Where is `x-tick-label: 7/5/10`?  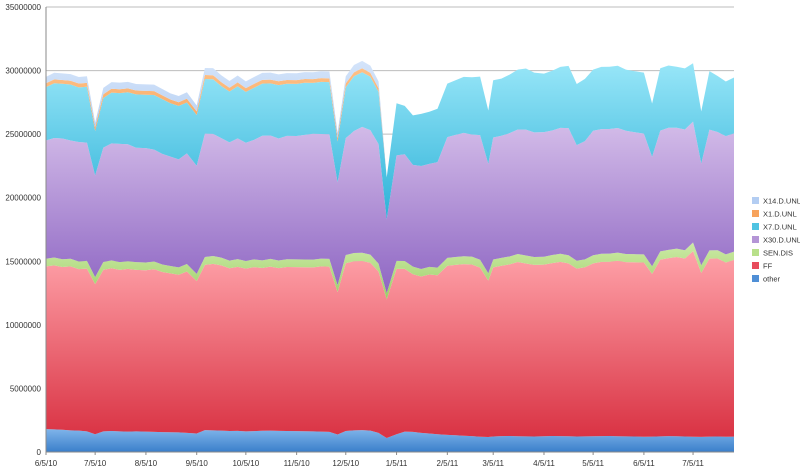 x-tick-label: 7/5/10 is located at coordinates (95, 463).